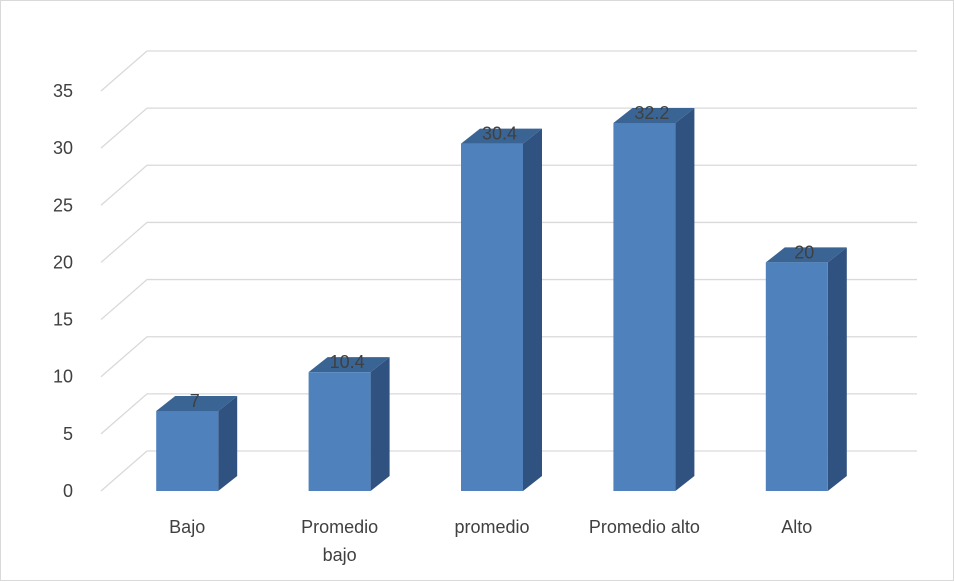  What do you see at coordinates (68, 491) in the screenshot?
I see `y-tick-label: 0` at bounding box center [68, 491].